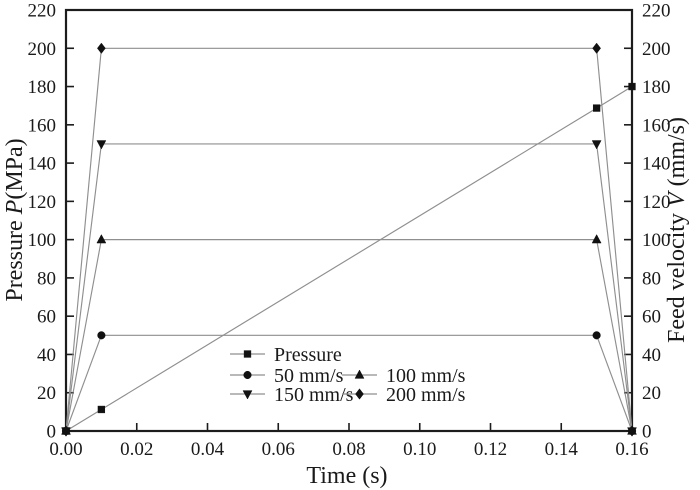 The image size is (700, 490). I want to click on legend-item-50-mm-s: 50 mm/s, so click(287, 376).